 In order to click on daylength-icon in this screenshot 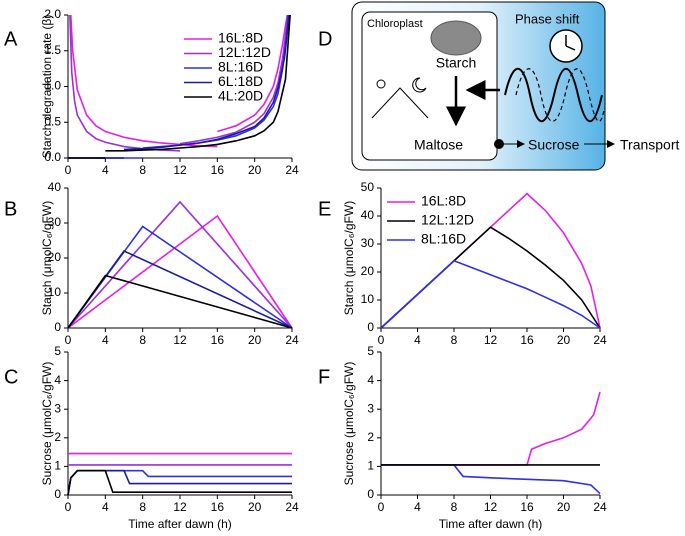, I will do `click(400, 103)`.